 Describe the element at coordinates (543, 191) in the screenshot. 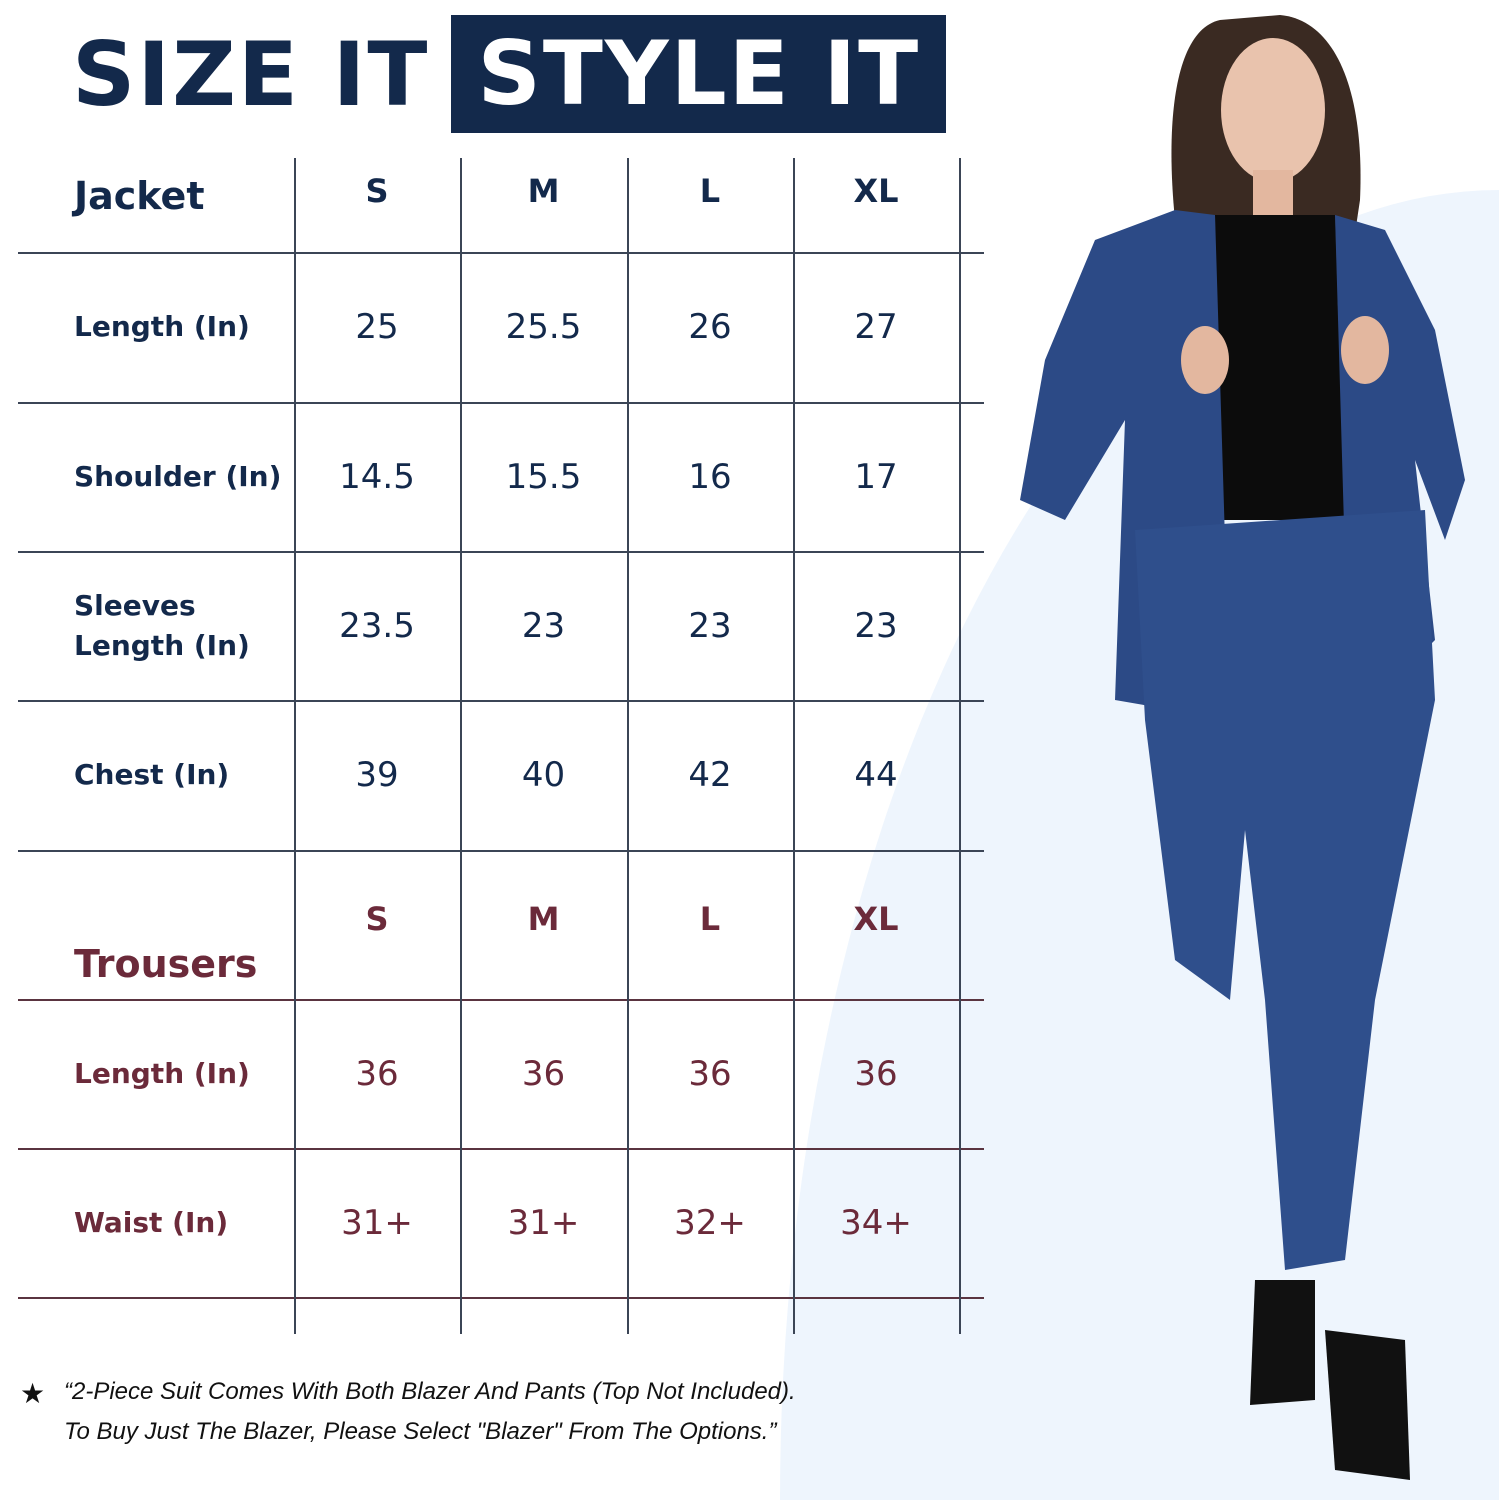

I see `jacket-size-header: M` at that location.